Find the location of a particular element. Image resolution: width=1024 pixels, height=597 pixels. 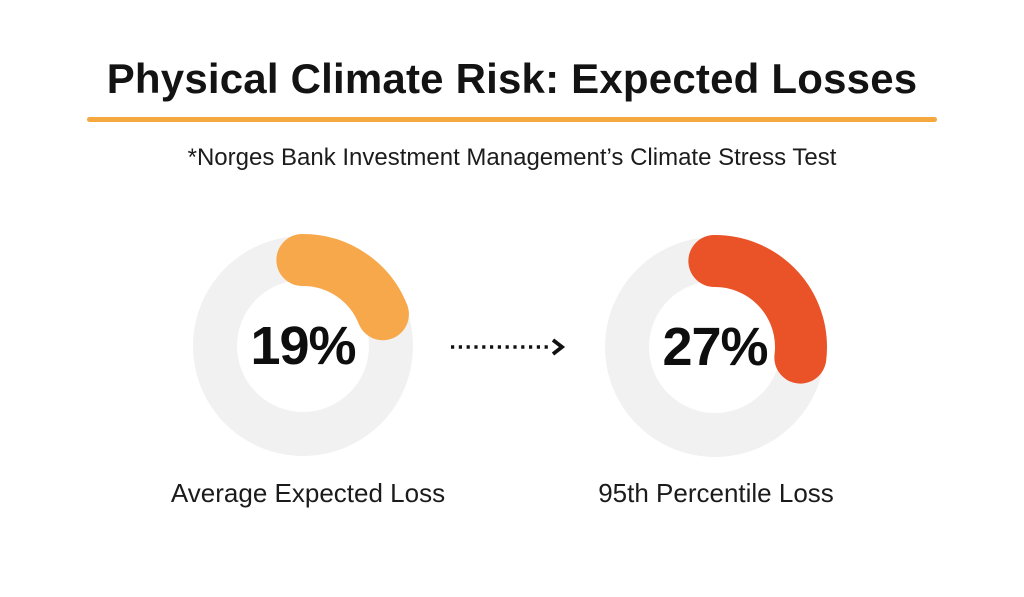

gauge-value: 19% is located at coordinates (303, 346).